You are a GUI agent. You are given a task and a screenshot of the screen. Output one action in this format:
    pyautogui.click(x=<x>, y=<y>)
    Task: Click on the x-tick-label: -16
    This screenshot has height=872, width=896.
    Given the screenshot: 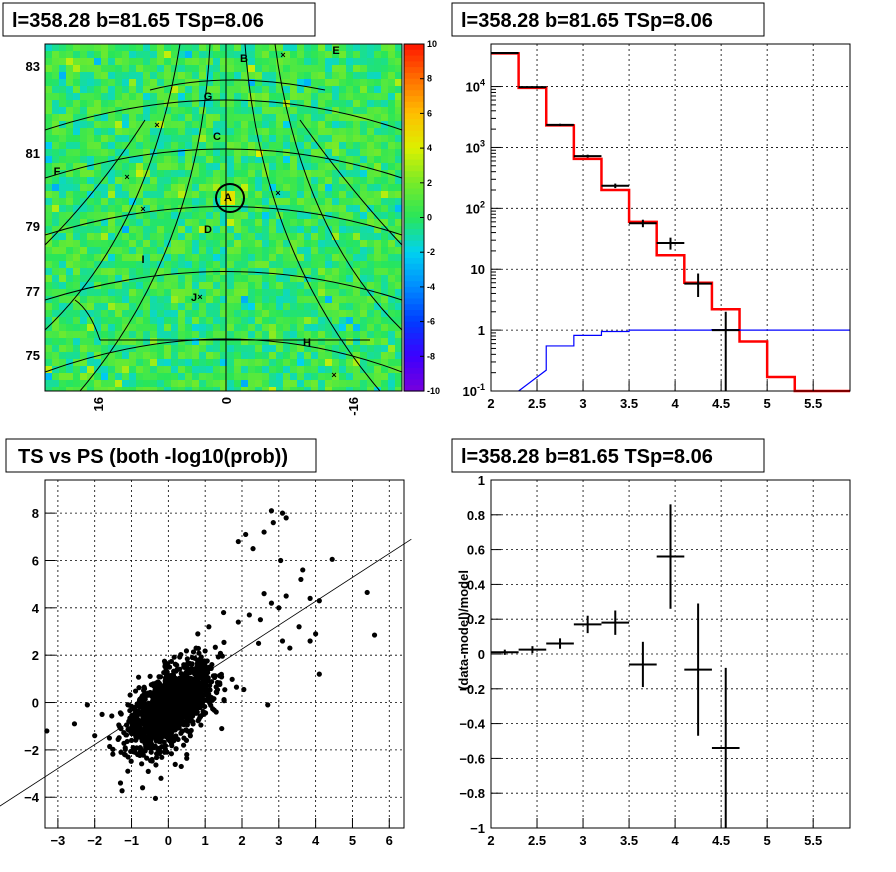 What is the action you would take?
    pyautogui.click(x=353, y=406)
    